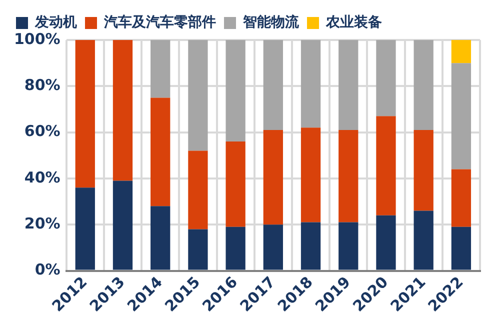  What do you see at coordinates (55, 22) in the screenshot?
I see `legend-label: 发动机` at bounding box center [55, 22].